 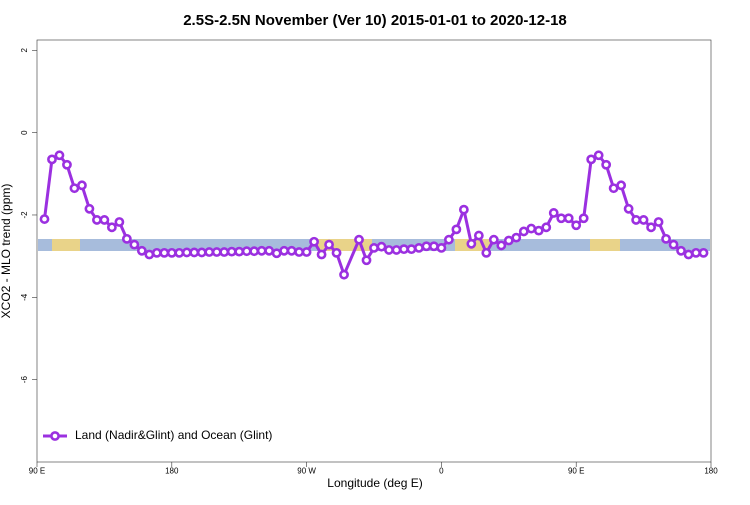 What do you see at coordinates (24, 215) in the screenshot?
I see `y-tick-label: -2` at bounding box center [24, 215].